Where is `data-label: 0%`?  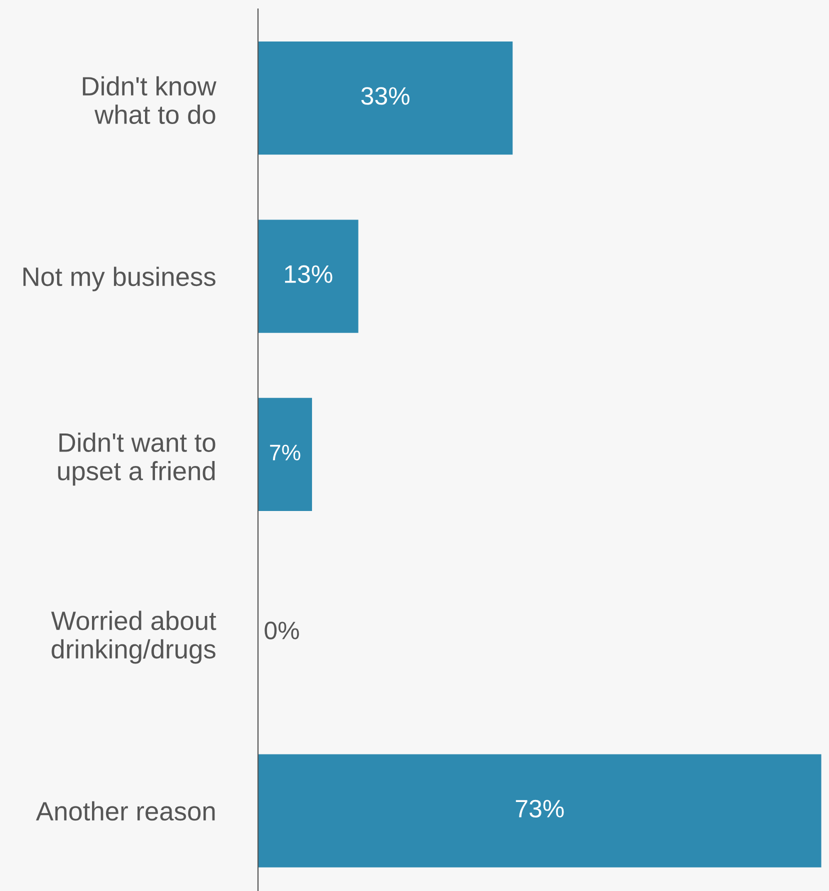
data-label: 0% is located at coordinates (281, 631).